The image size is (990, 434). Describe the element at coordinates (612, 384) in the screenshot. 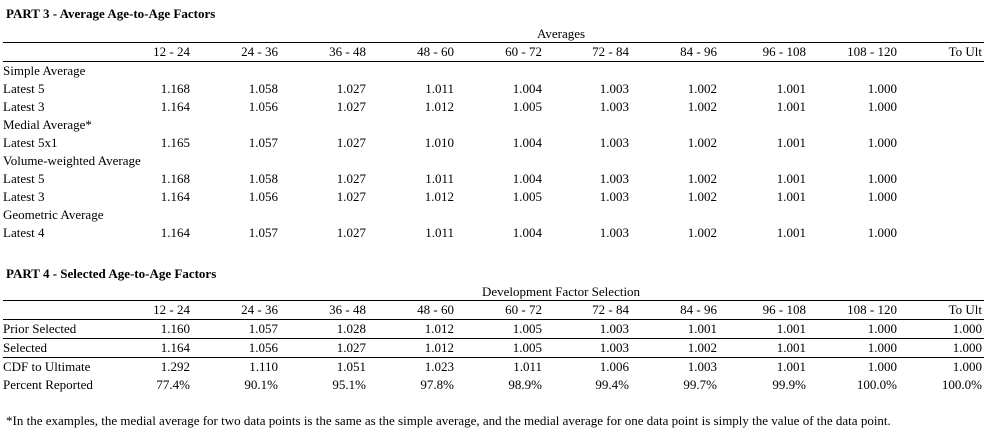

I see `table-cell: 99.4%` at that location.